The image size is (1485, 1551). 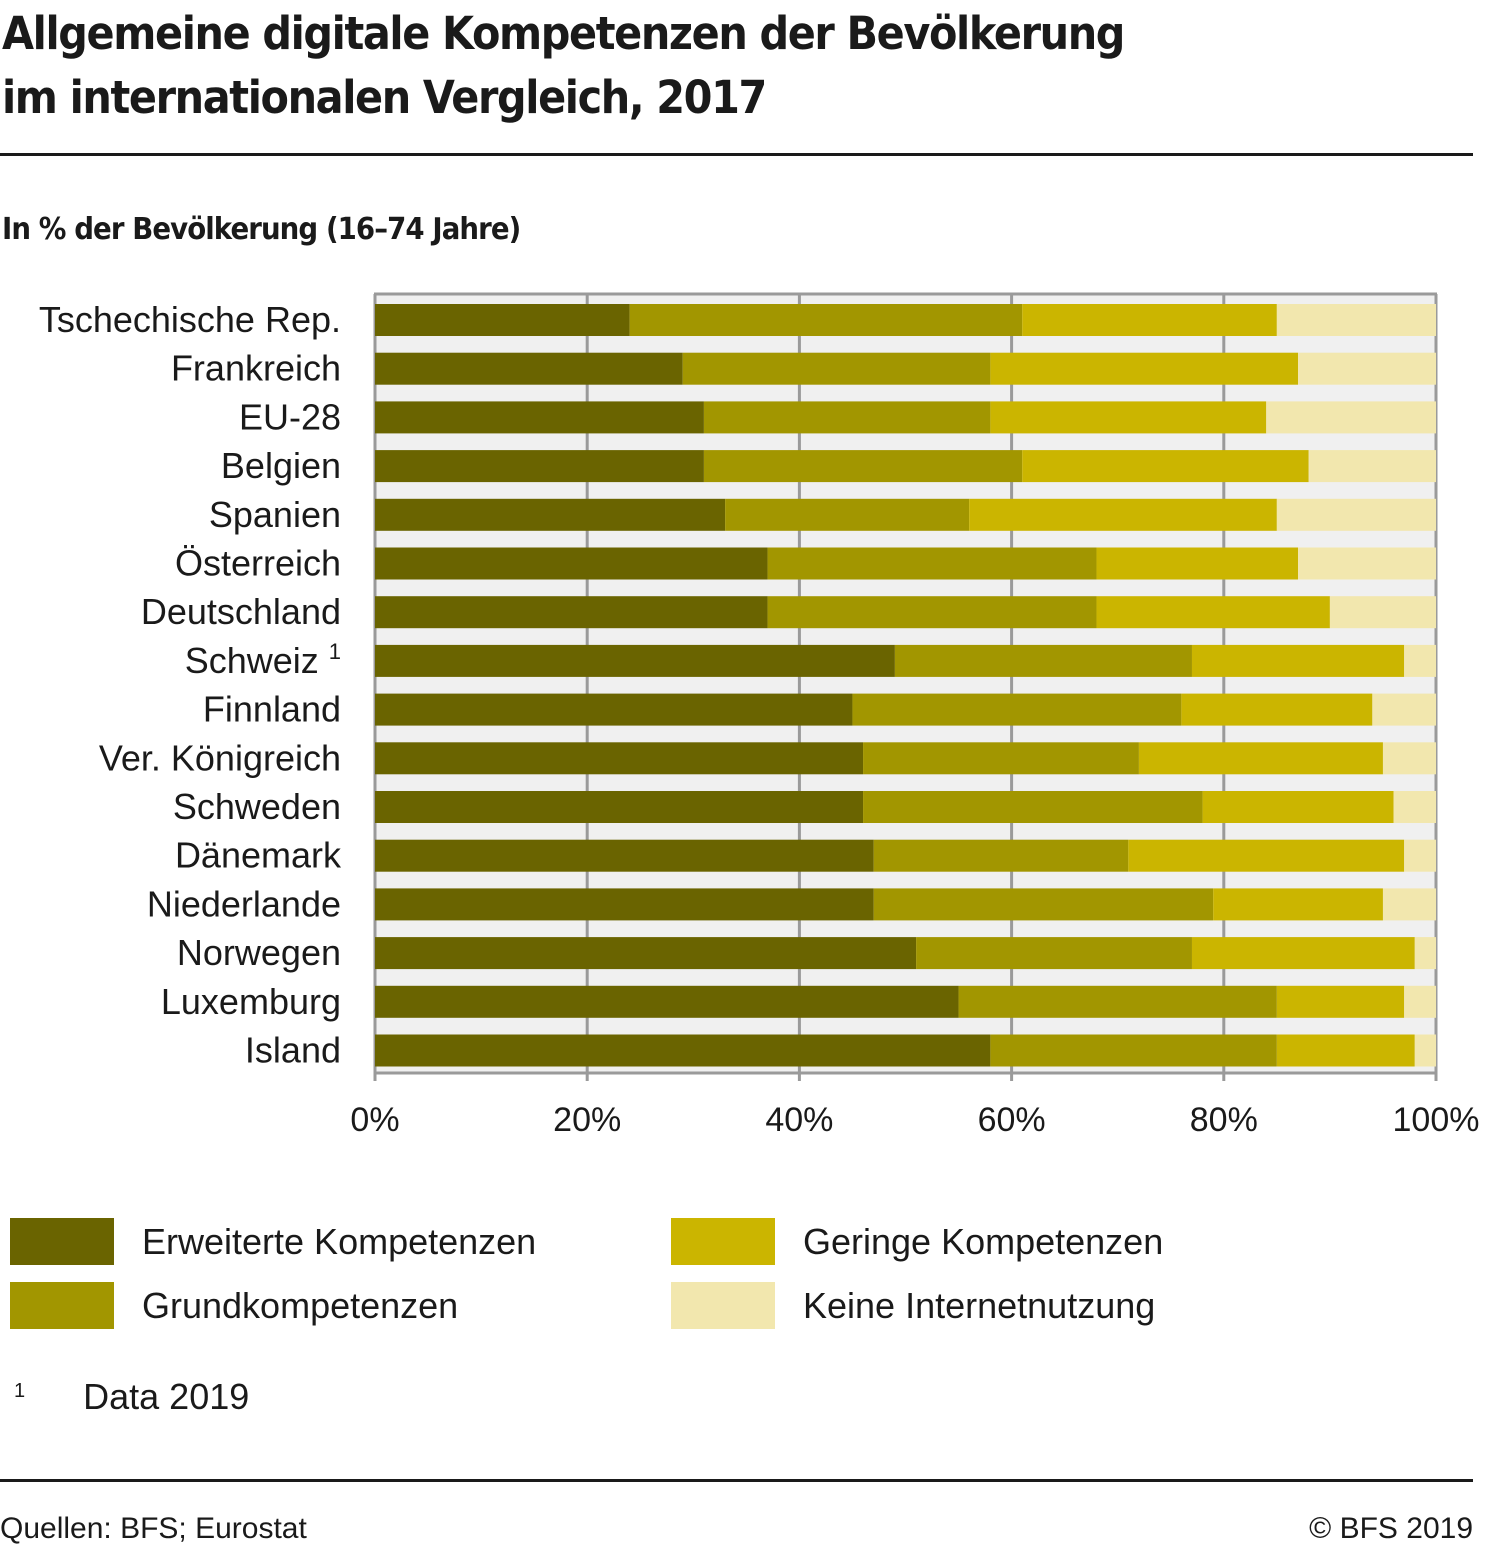 I want to click on category-label: Niederlande, so click(x=244, y=903).